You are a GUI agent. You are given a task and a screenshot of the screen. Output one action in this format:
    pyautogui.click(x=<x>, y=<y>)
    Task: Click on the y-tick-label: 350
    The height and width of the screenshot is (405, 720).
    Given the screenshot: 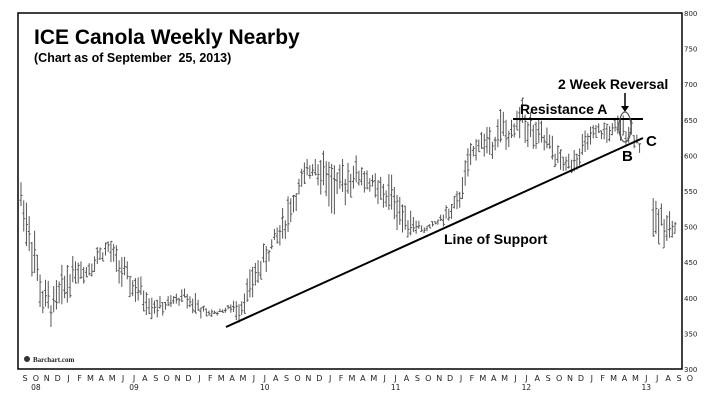 What is the action you would take?
    pyautogui.click(x=690, y=334)
    